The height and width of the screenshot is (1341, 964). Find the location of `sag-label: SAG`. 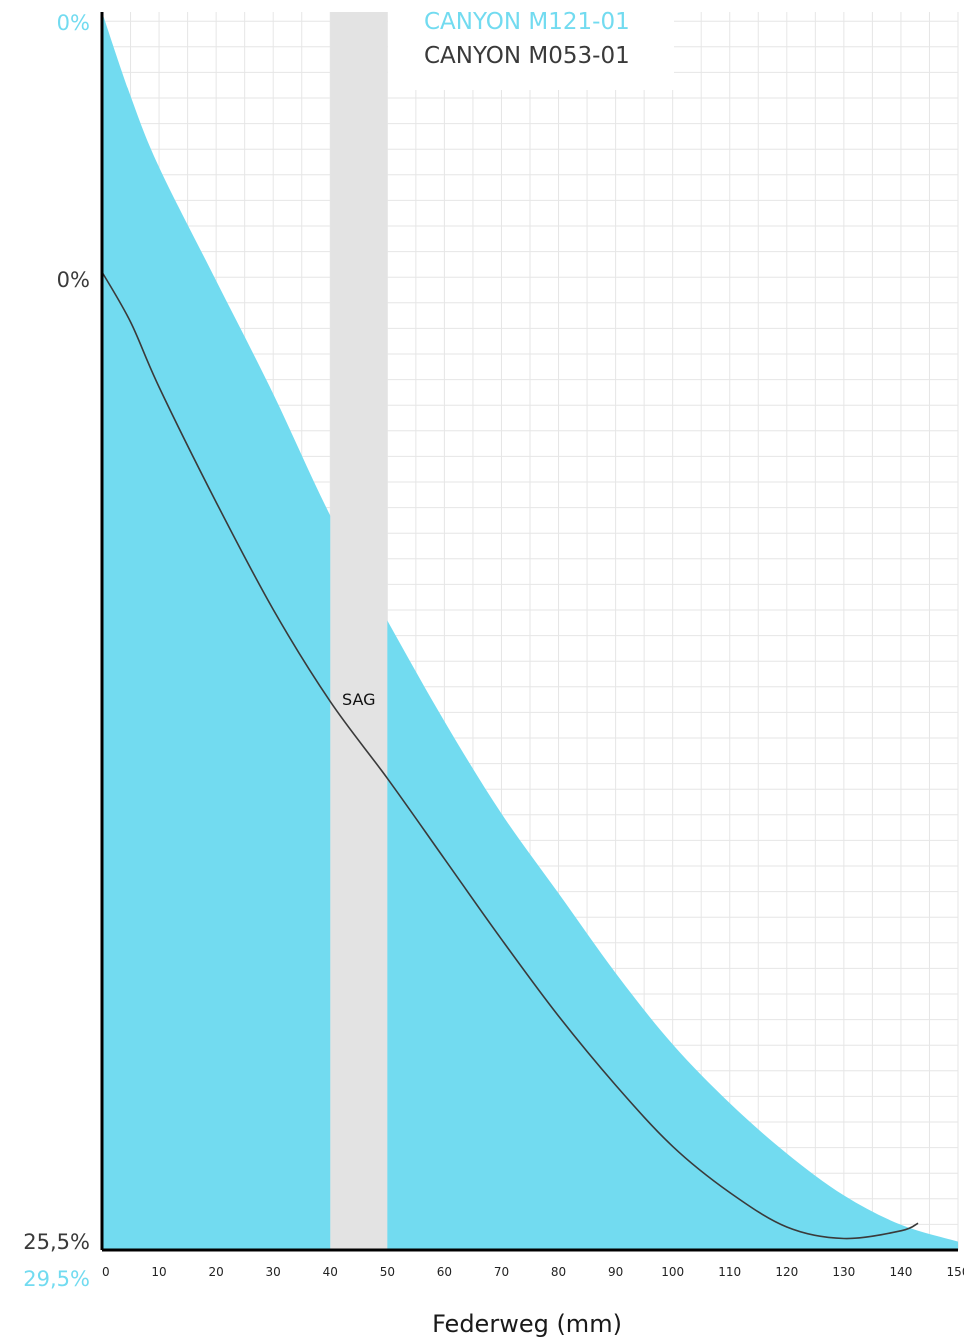

sag-label: SAG is located at coordinates (359, 699).